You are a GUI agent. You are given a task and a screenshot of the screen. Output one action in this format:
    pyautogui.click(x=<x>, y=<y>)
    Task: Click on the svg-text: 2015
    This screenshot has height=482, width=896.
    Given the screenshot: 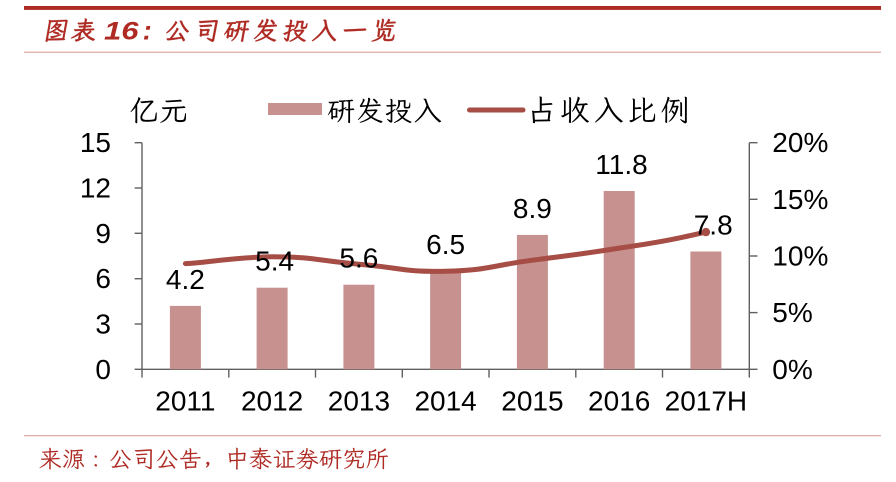 What is the action you would take?
    pyautogui.click(x=532, y=401)
    